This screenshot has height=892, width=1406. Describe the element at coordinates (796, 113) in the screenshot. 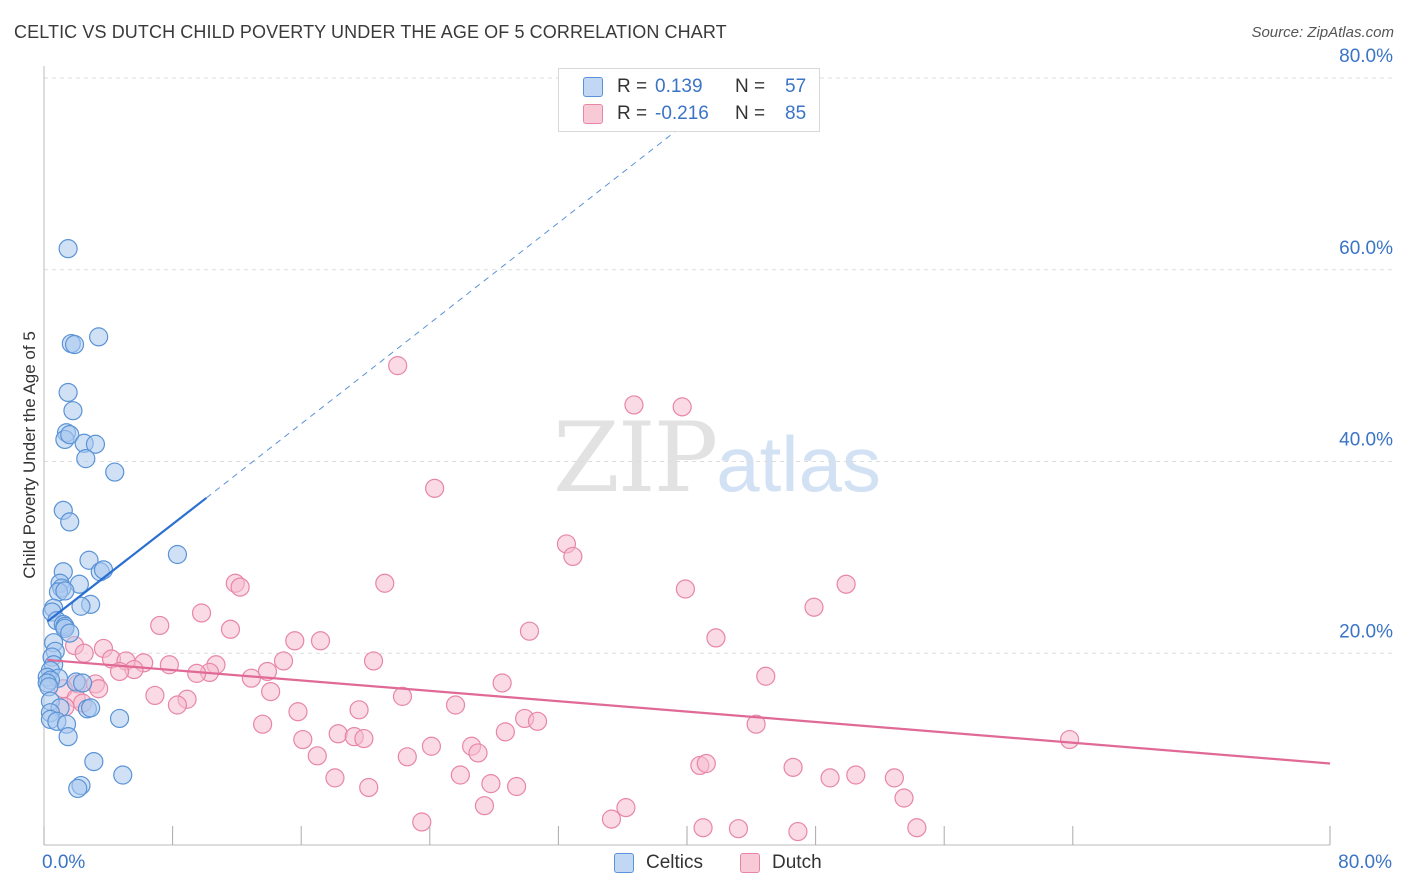

I see `n-value: 85` at that location.